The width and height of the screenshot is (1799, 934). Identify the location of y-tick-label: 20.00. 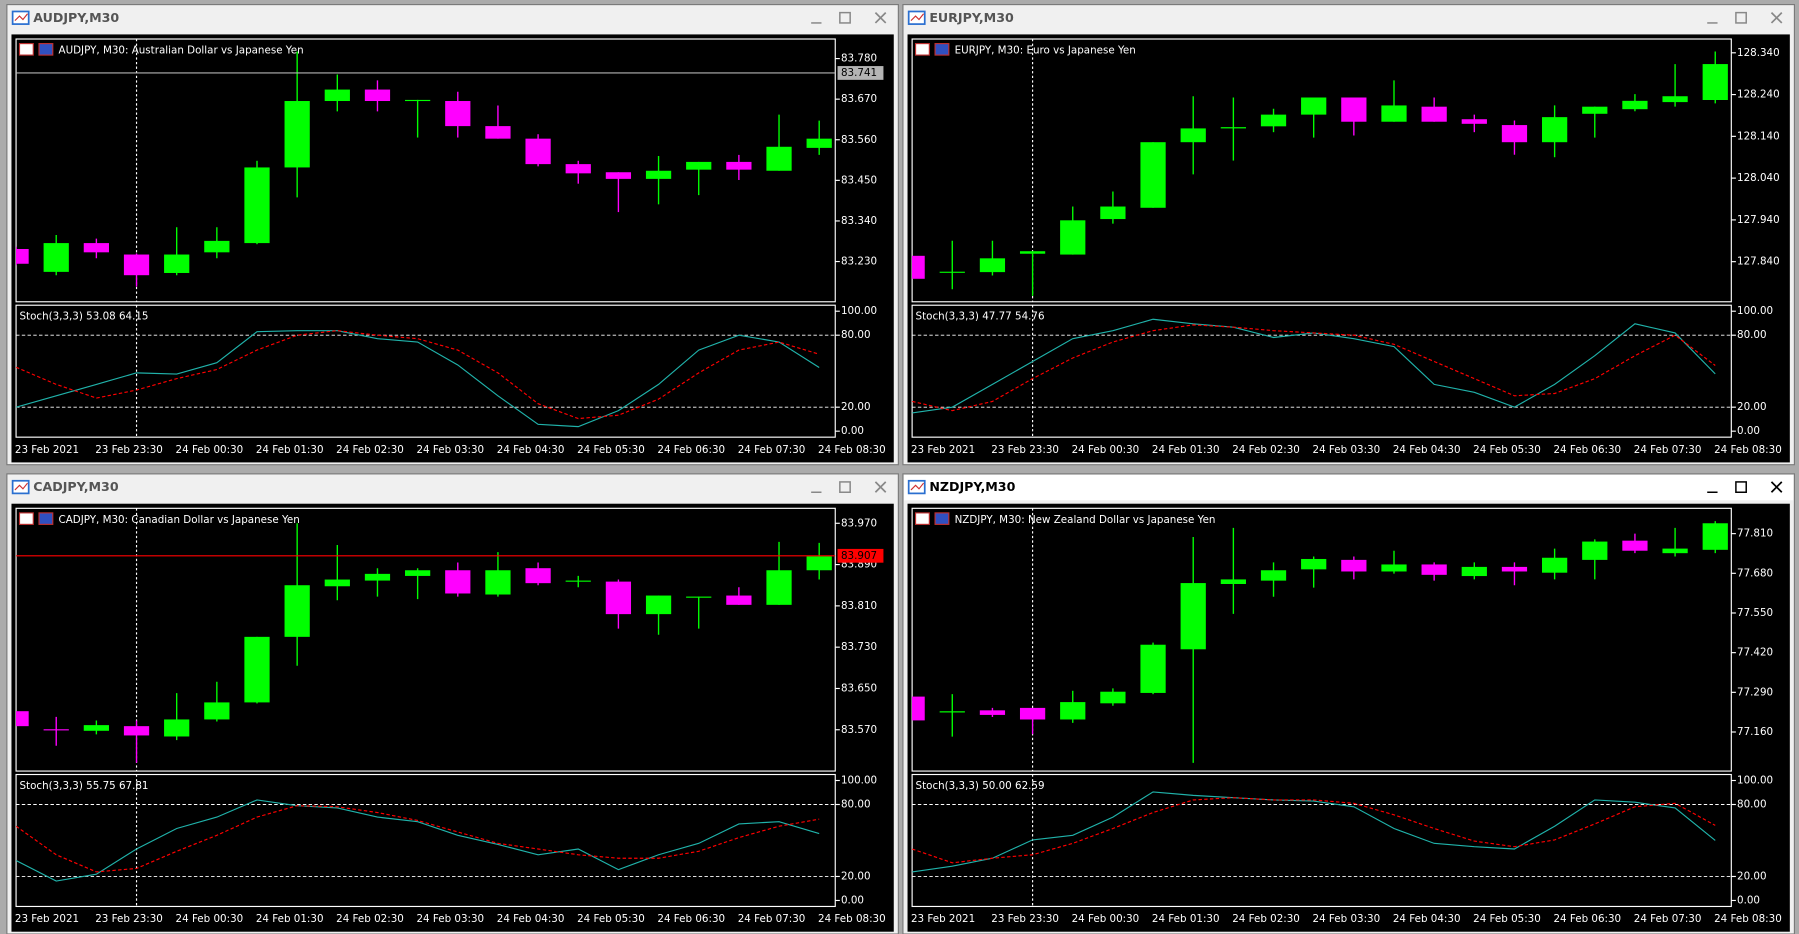
(1752, 407).